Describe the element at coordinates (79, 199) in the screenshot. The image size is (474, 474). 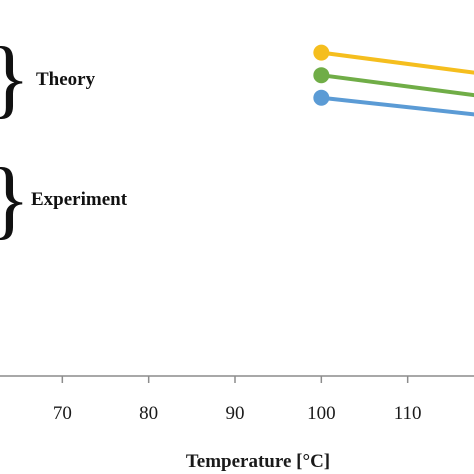
I see `legend-label-experiment: Experiment` at that location.